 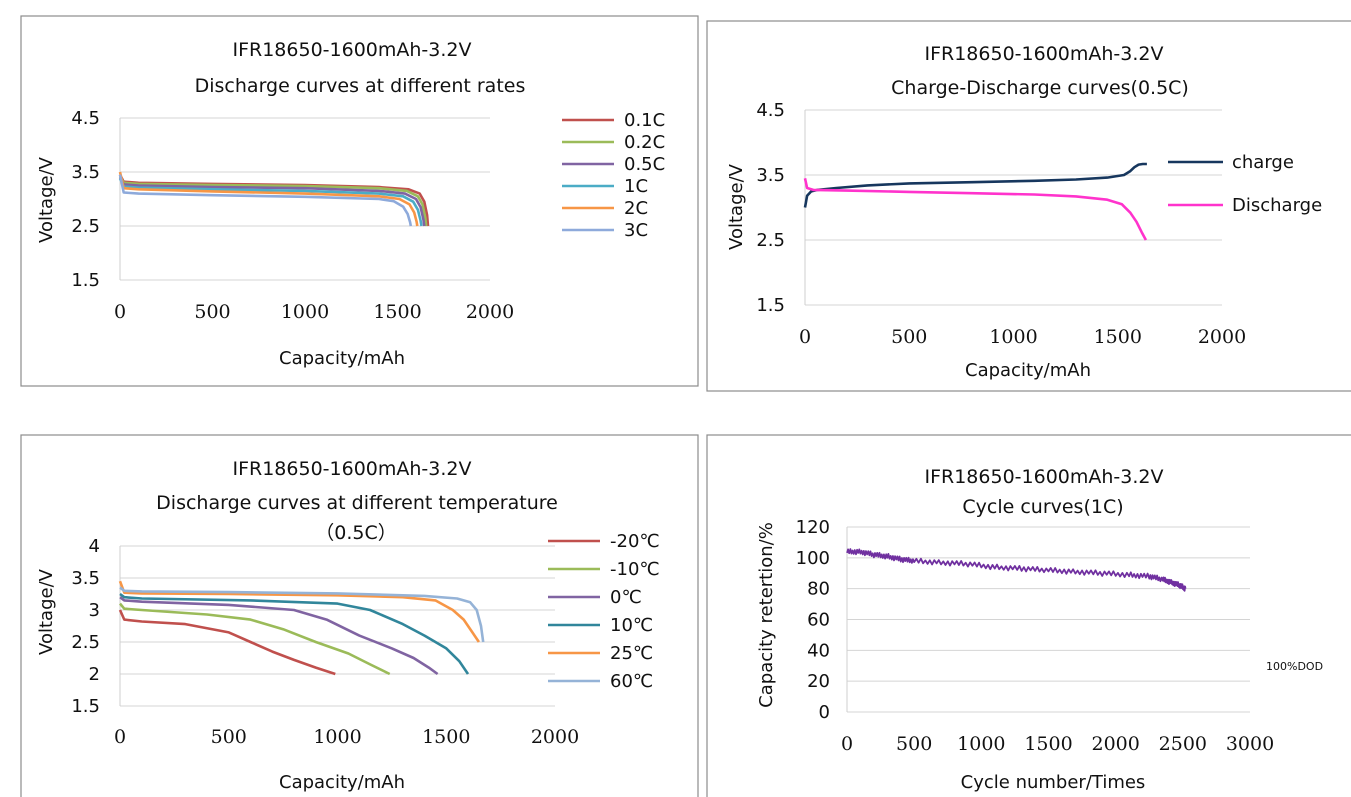 I want to click on y-tick-label: 100, so click(x=813, y=558).